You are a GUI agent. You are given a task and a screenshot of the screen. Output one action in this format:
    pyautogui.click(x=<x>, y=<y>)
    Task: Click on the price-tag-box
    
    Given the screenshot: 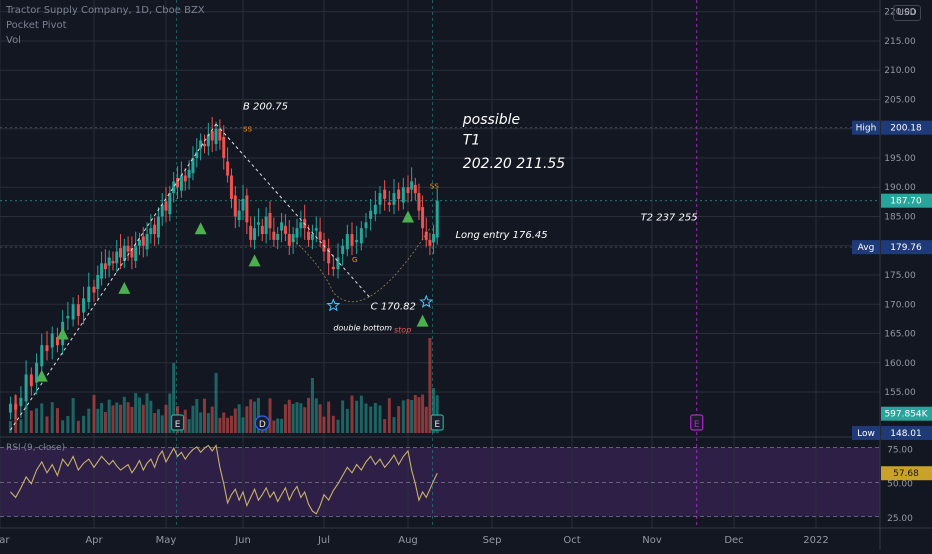 What is the action you would take?
    pyautogui.click(x=906, y=200)
    